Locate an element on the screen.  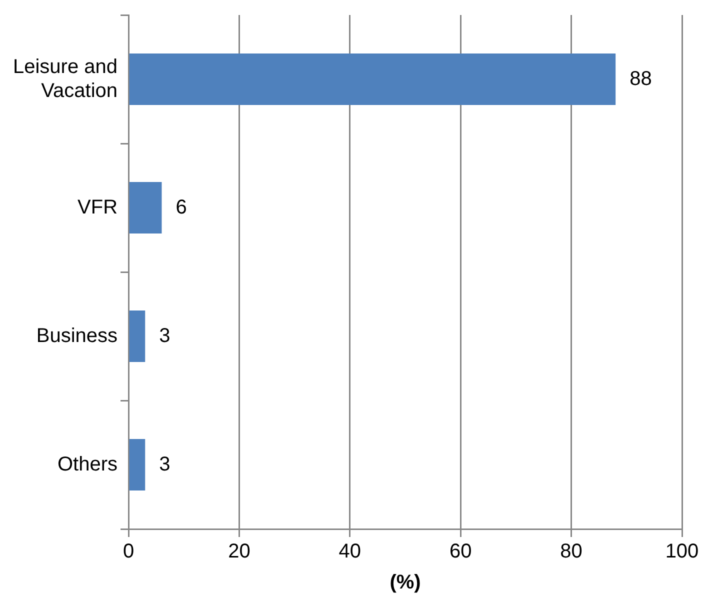
y-tick-label: Leisure and Vacation is located at coordinates (65, 79).